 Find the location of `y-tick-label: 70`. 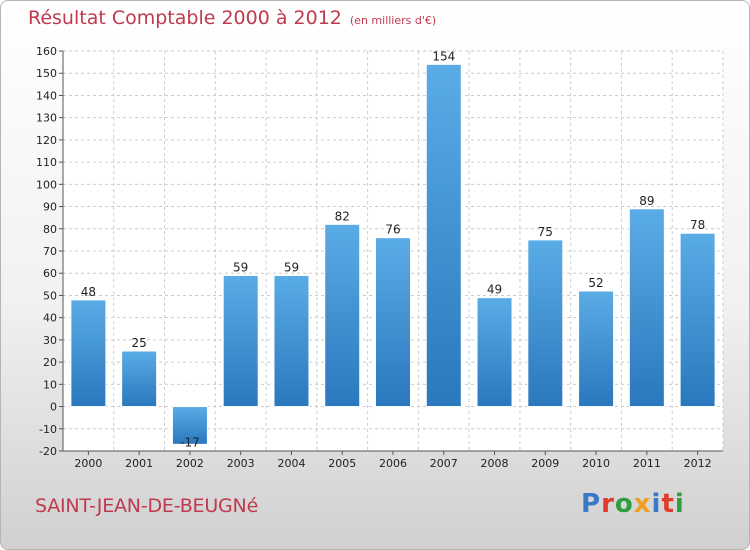

y-tick-label: 70 is located at coordinates (50, 251).